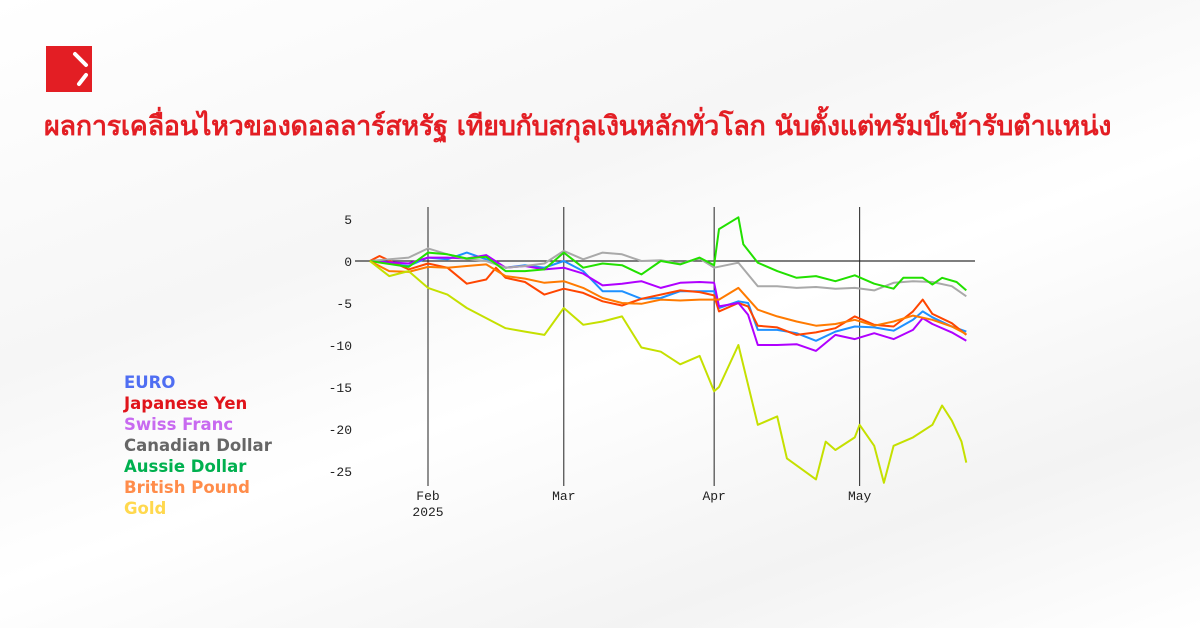 This screenshot has width=1200, height=628. Describe the element at coordinates (340, 430) in the screenshot. I see `y-tick-label: -20` at that location.